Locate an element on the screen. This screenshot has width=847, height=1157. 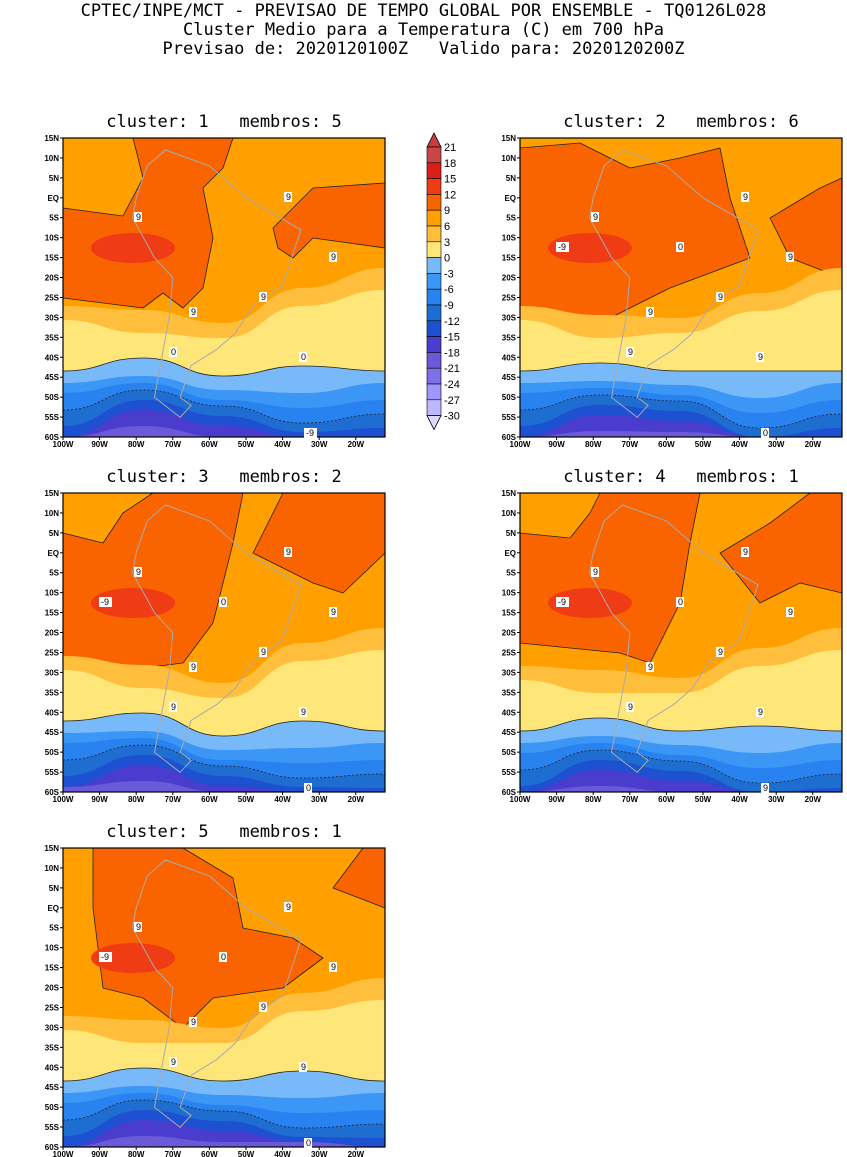
temperature-band is located at coordinates (224, 431).